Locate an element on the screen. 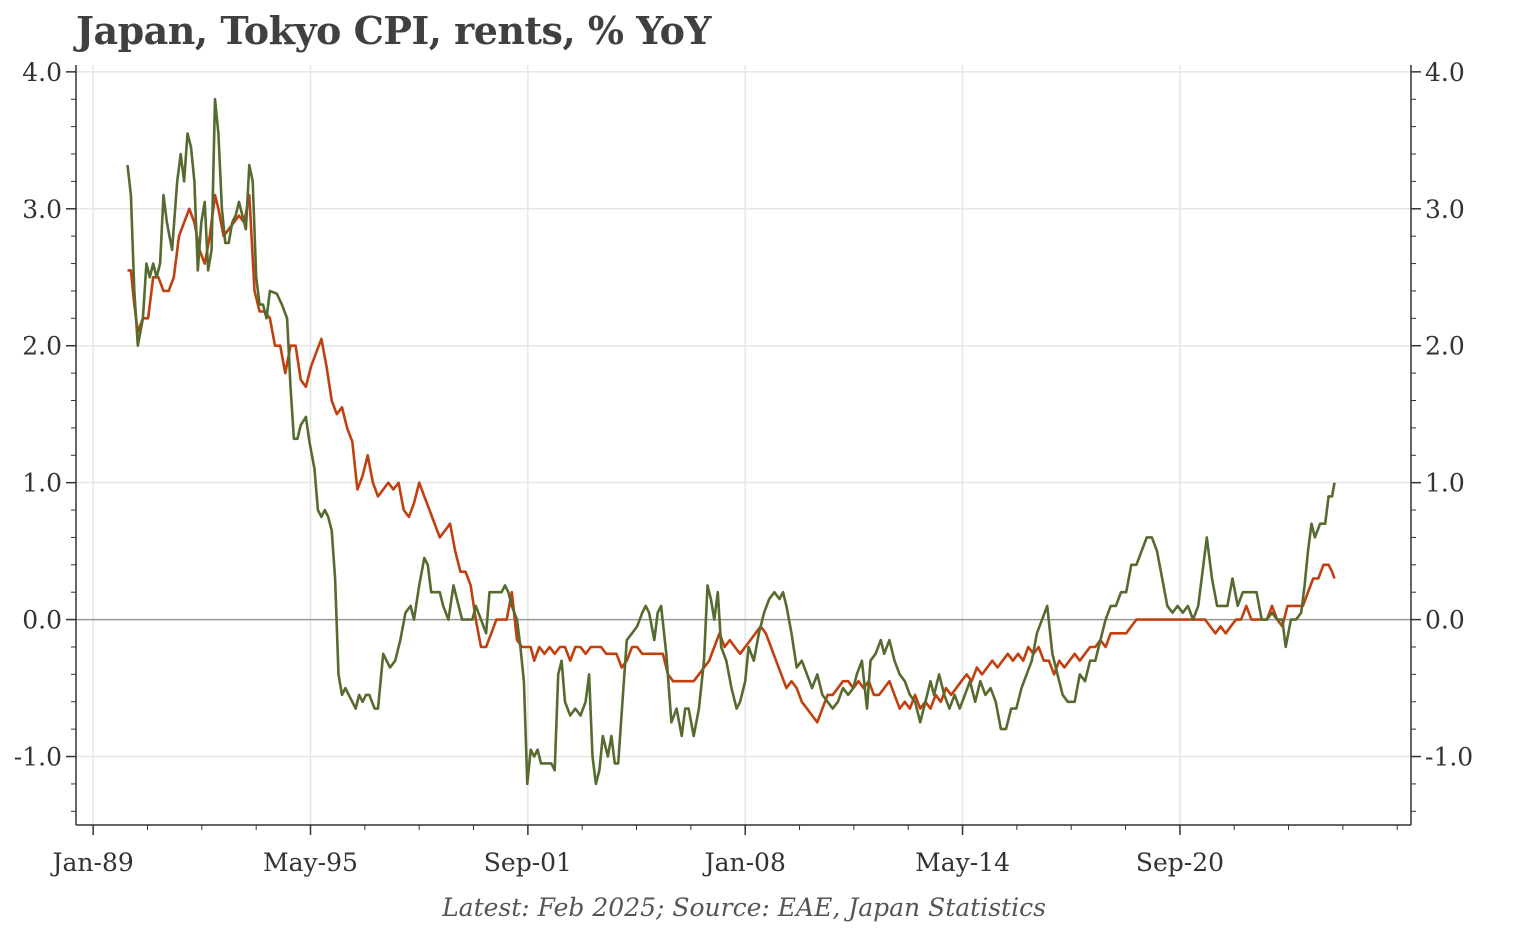  y-tick-label-right: 1.0 is located at coordinates (1445, 483).